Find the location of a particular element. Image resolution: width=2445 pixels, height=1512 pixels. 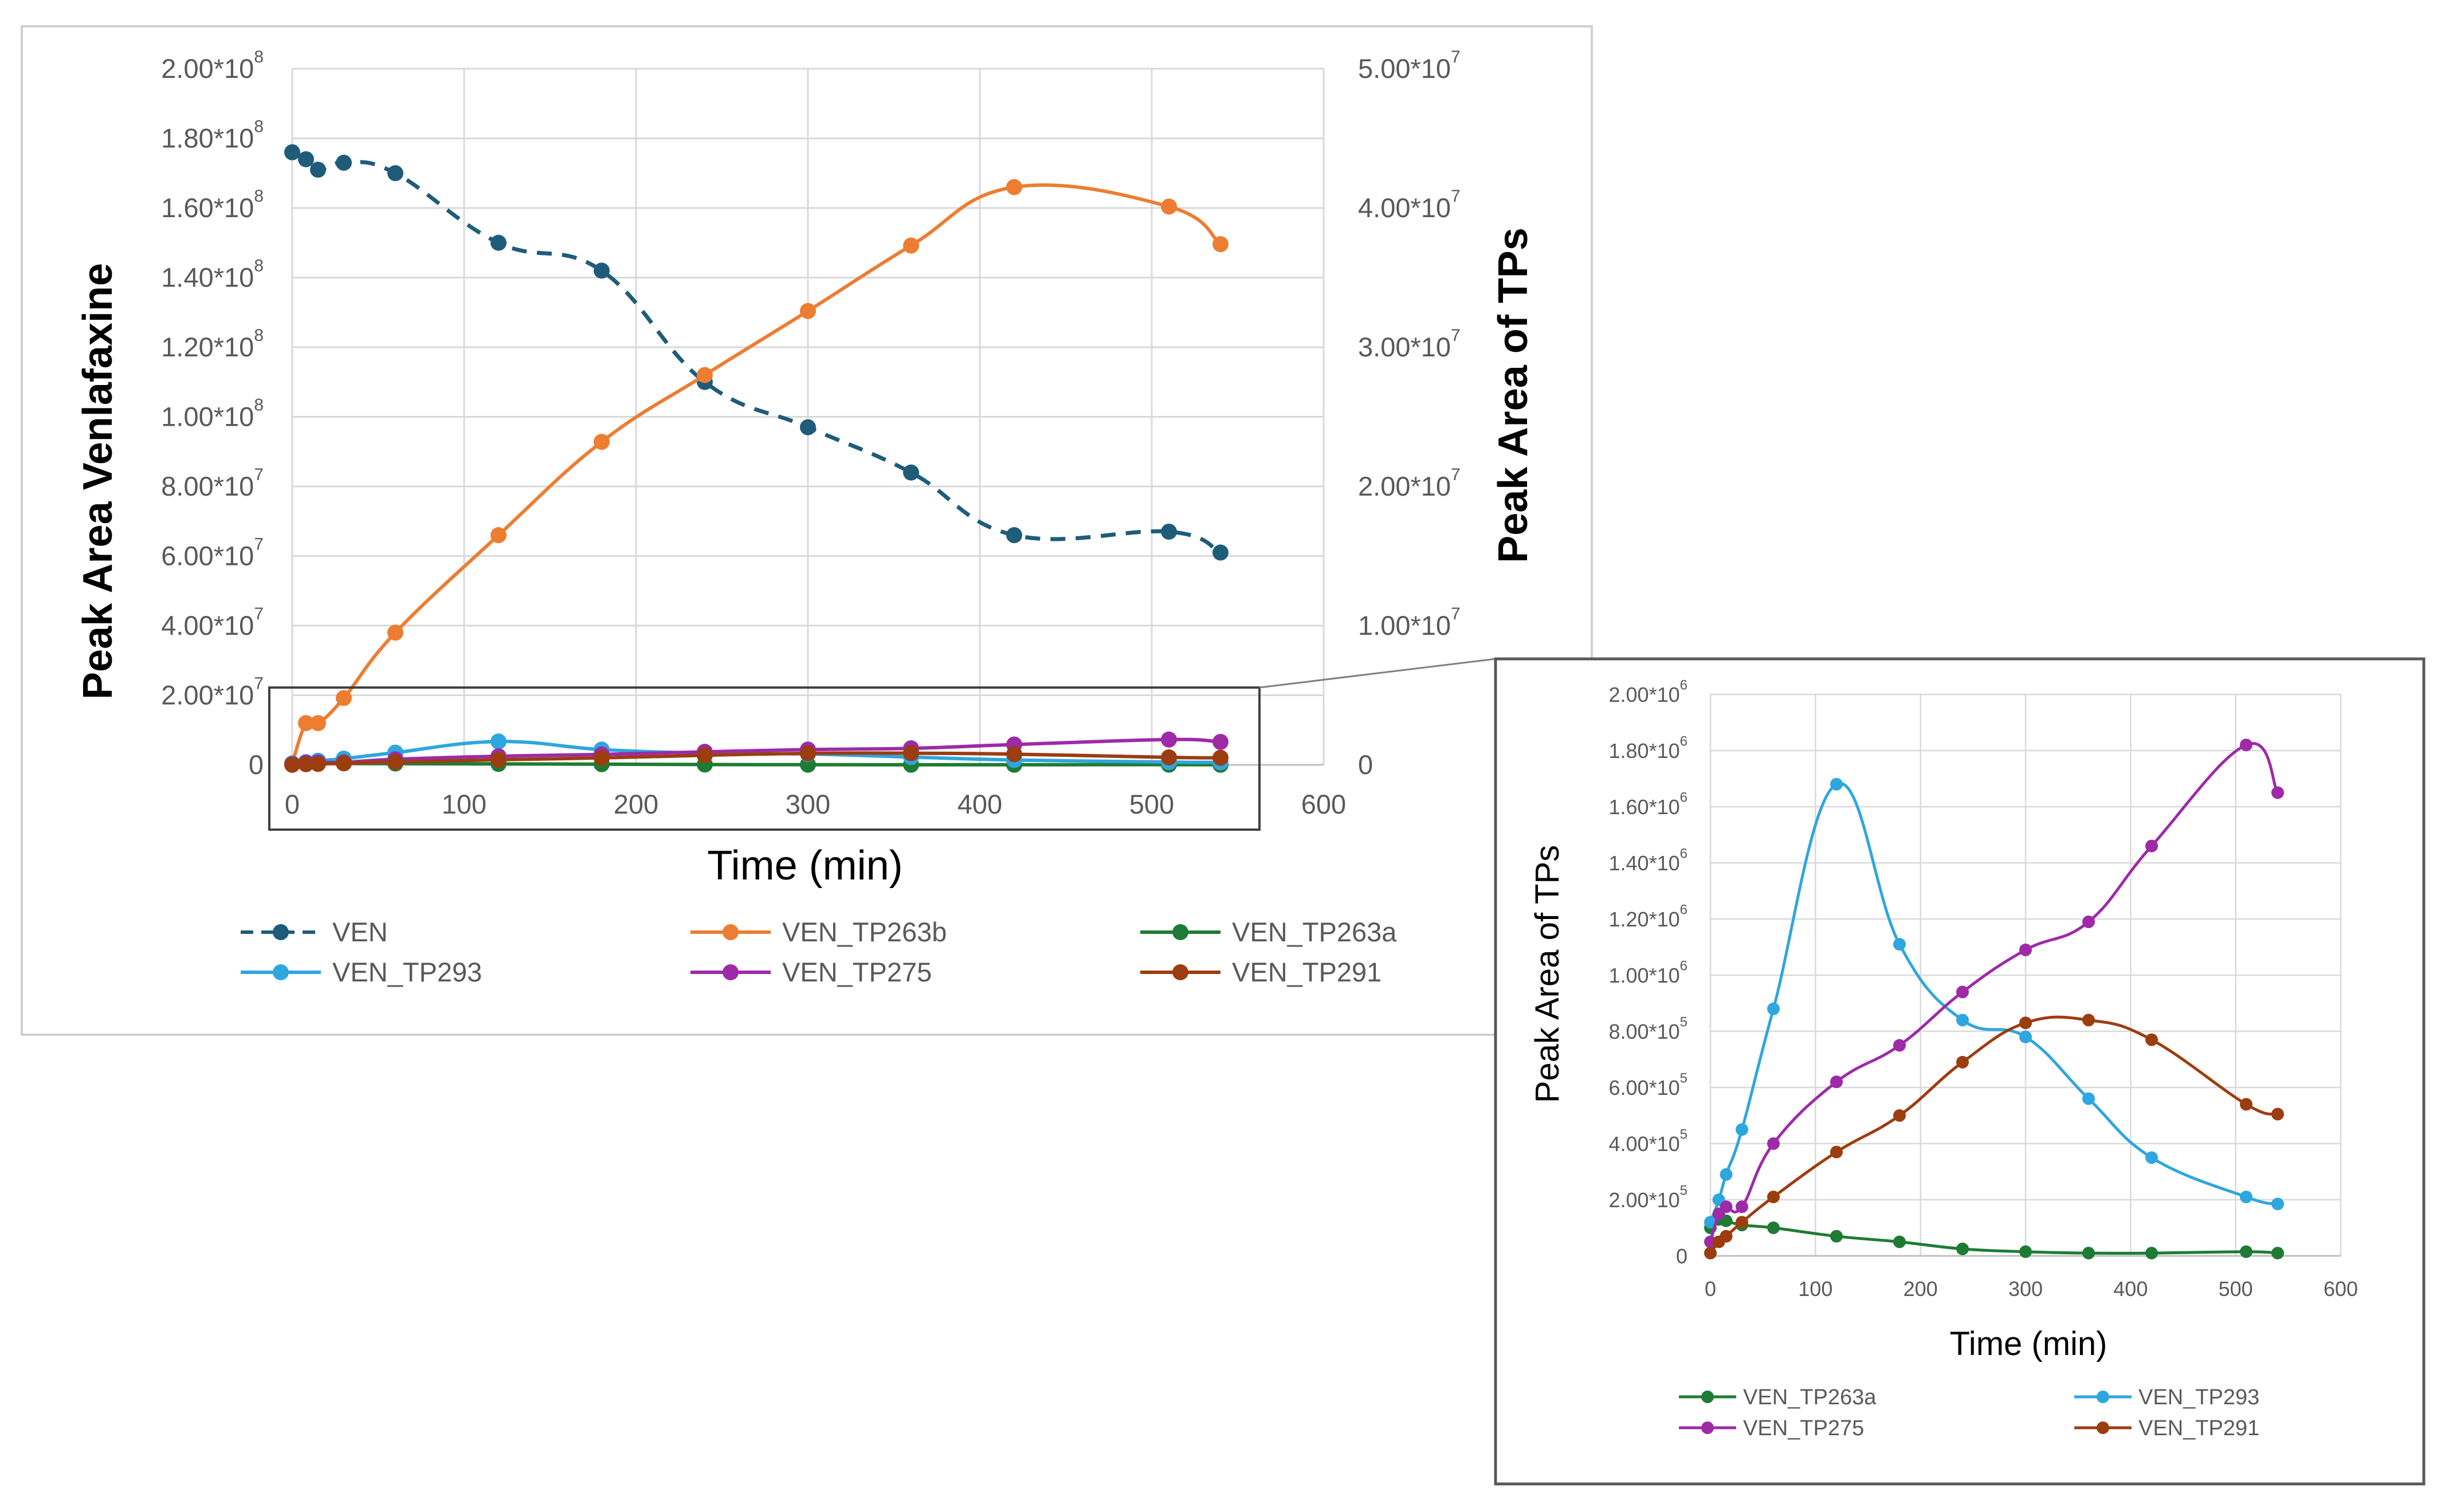

zoom-connector is located at coordinates (1378, 674).